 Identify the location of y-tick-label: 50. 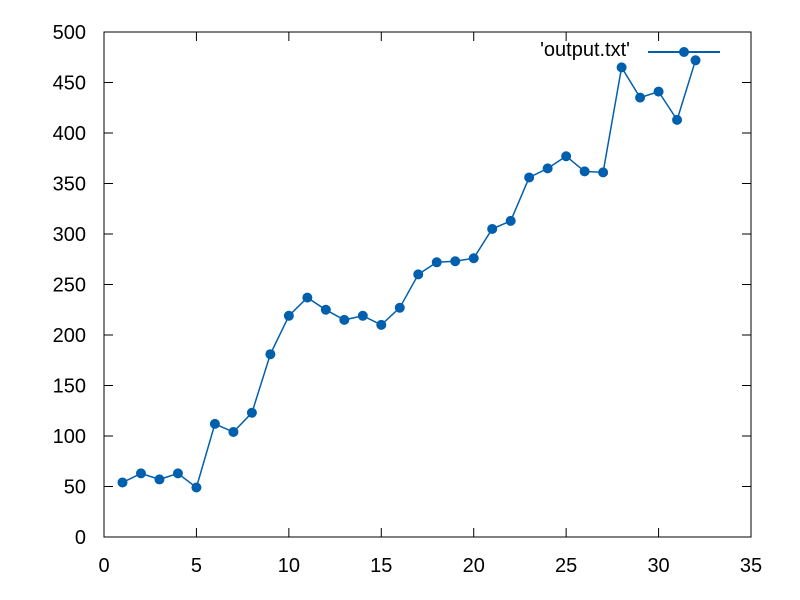
(75, 488).